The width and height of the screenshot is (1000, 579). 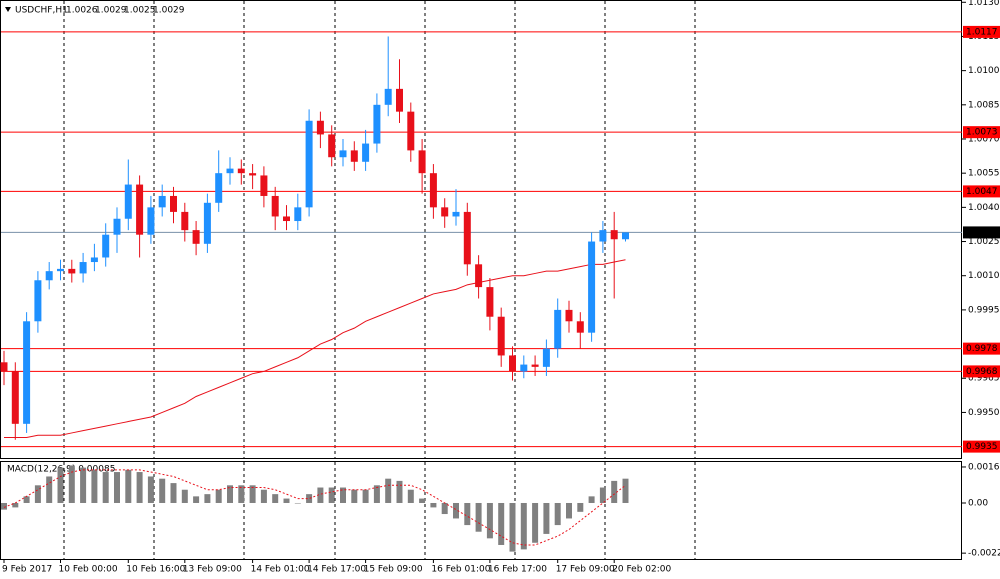 What do you see at coordinates (984, 174) in the screenshot?
I see `y-tick-label: 1.0055` at bounding box center [984, 174].